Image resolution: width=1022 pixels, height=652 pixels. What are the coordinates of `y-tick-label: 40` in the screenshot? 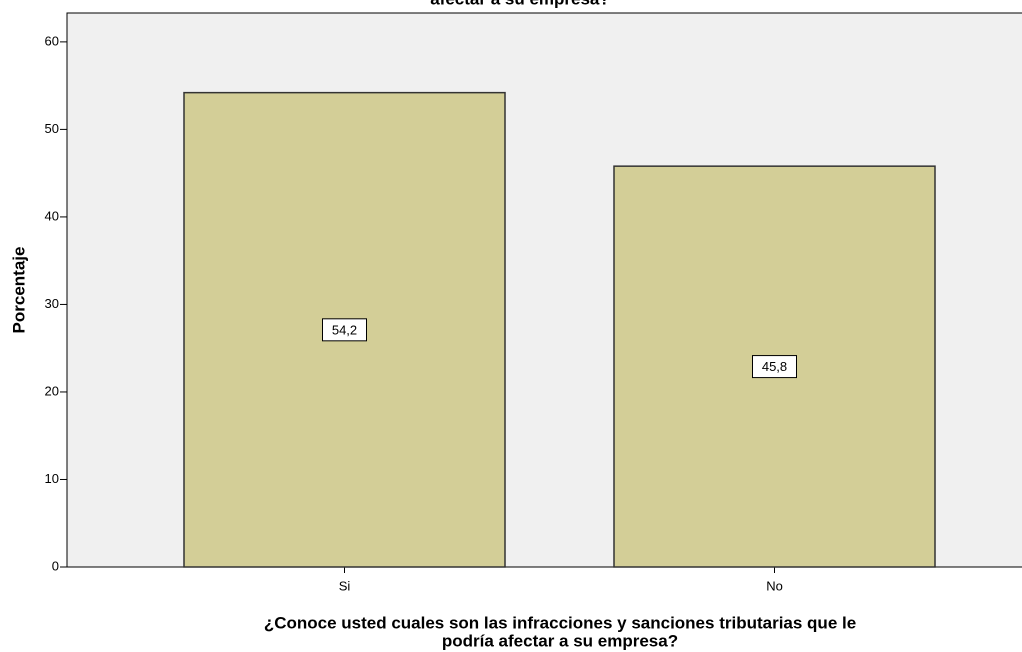 It's located at (52, 215).